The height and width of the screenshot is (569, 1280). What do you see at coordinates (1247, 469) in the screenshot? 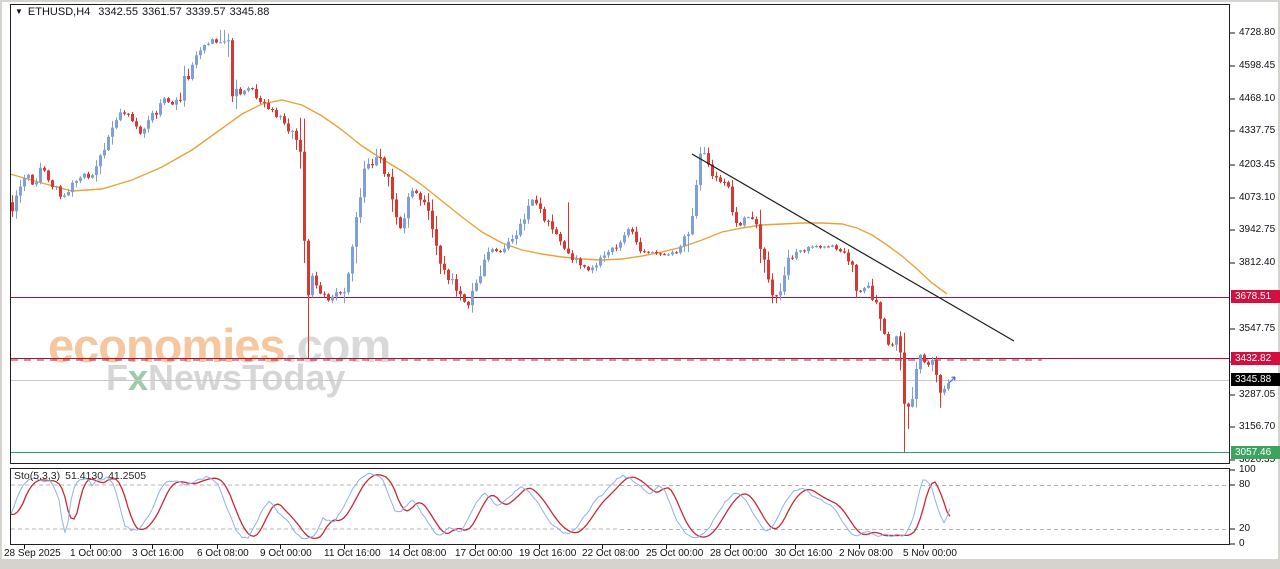
I see `indicator-axis-label: 100` at bounding box center [1247, 469].